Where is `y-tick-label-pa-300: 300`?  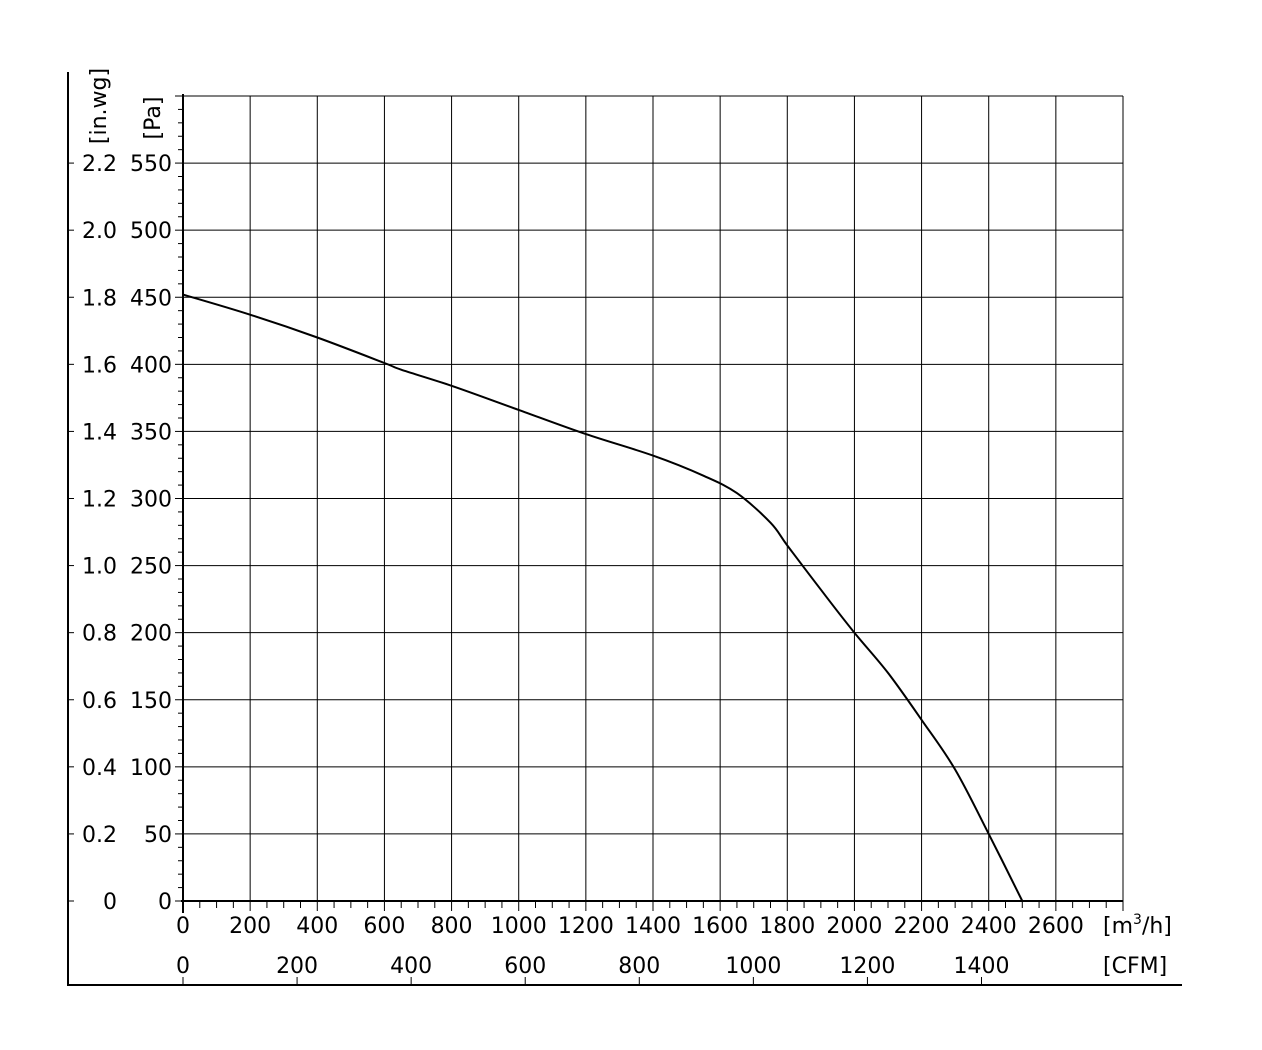
y-tick-label-pa-300: 300 is located at coordinates (151, 500).